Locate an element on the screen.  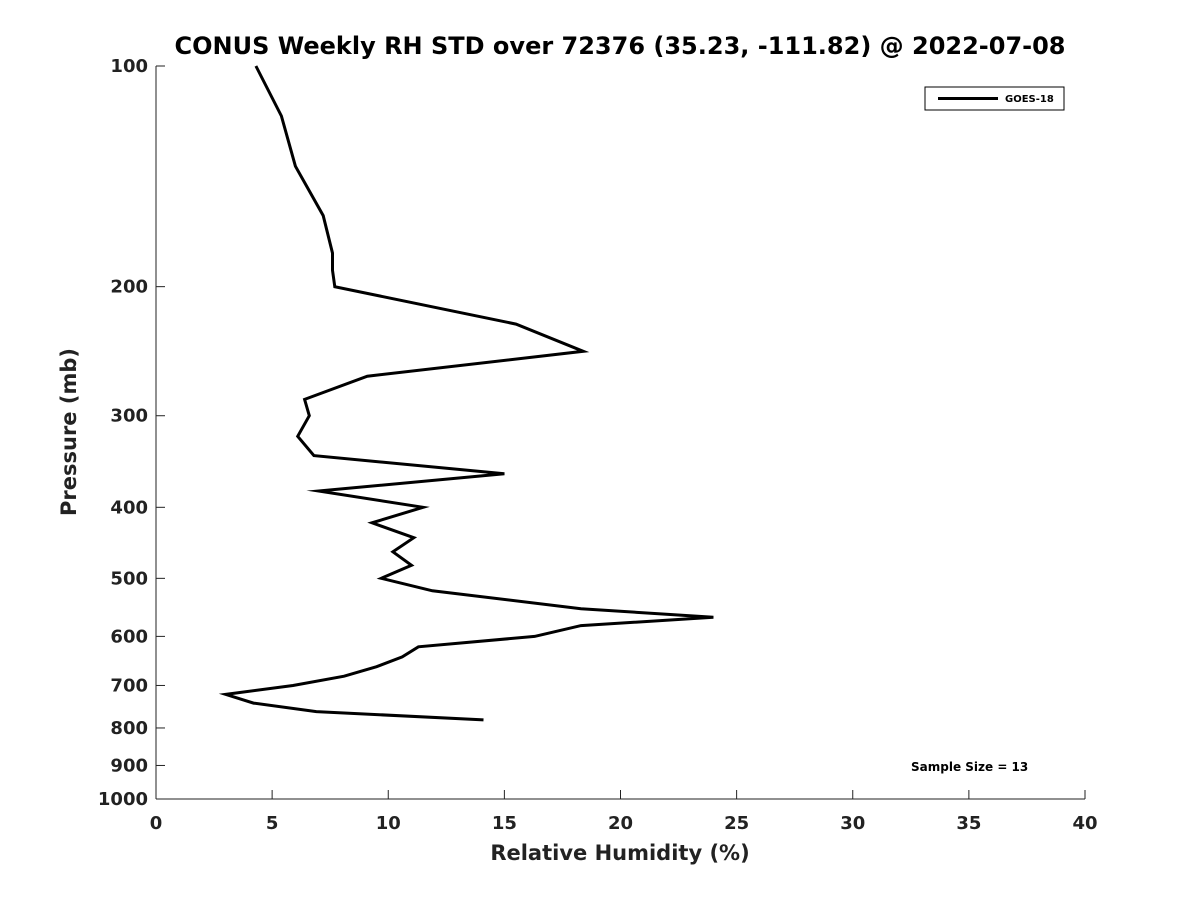
y-tick-label-200: 200 is located at coordinates (129, 287).